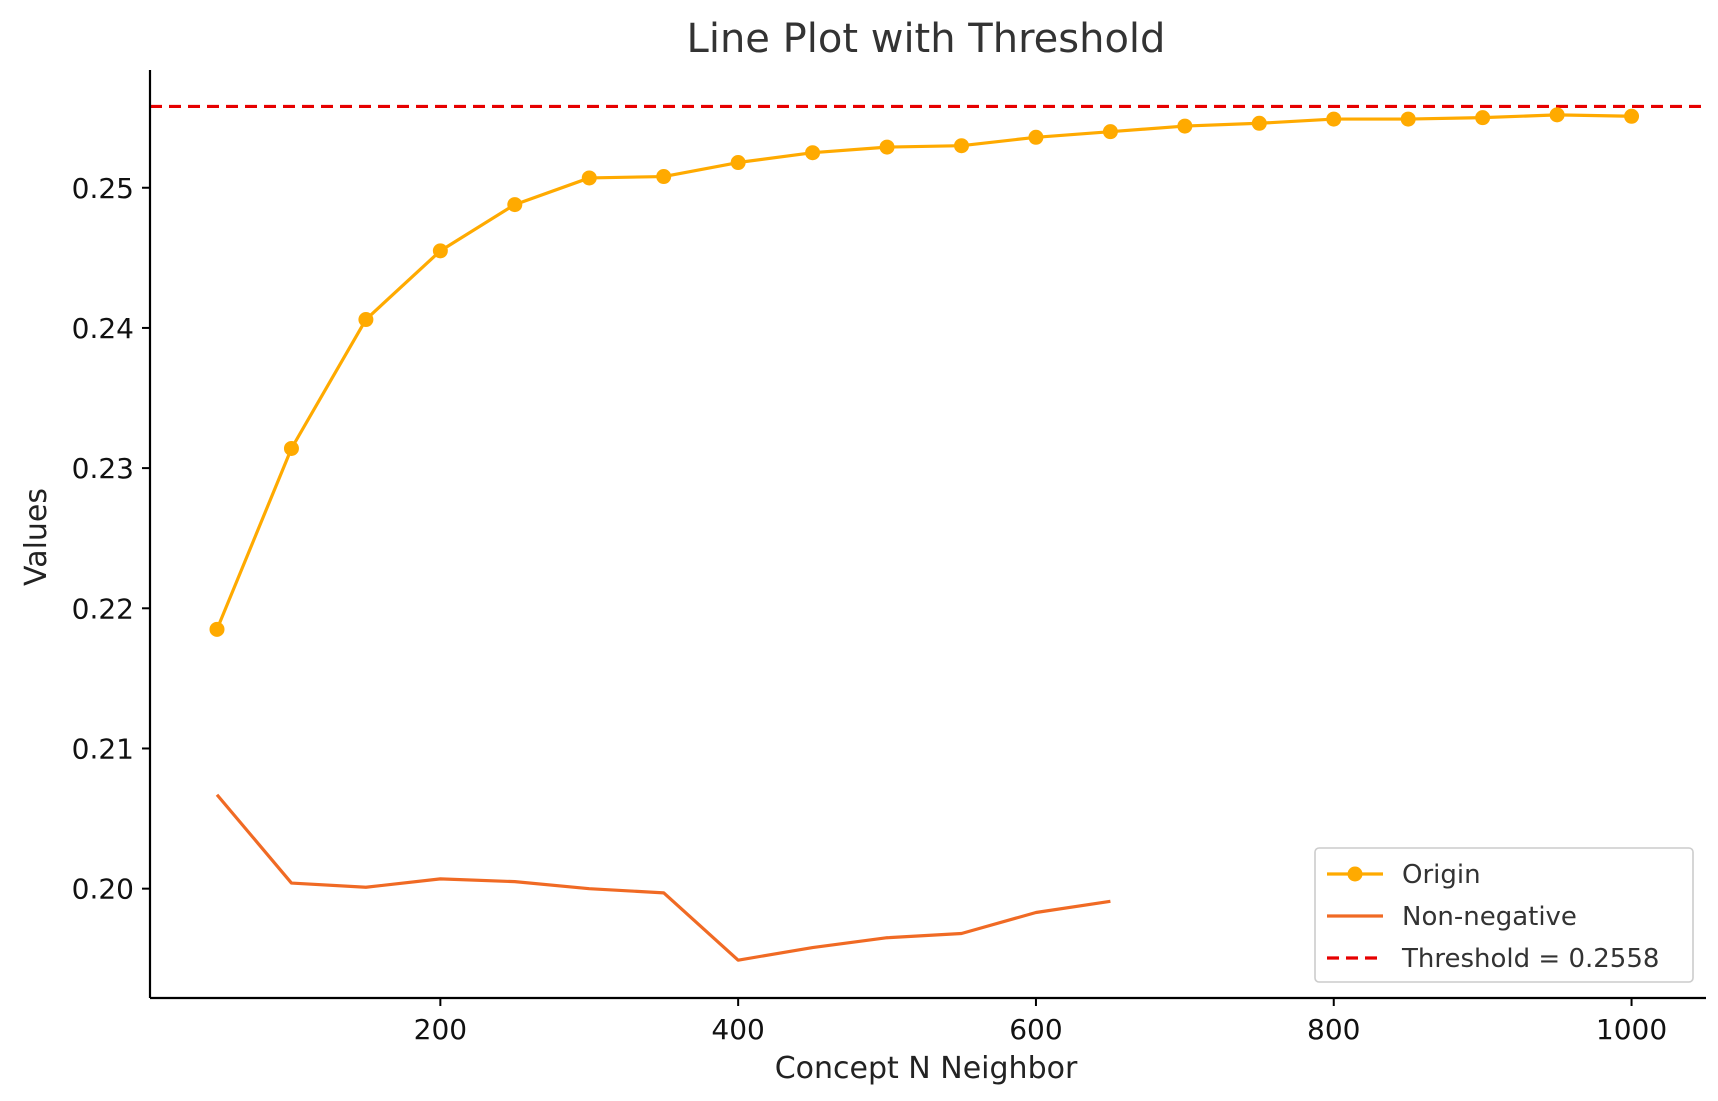 Image resolution: width=1718 pixels, height=1101 pixels. Describe the element at coordinates (1035, 1029) in the screenshot. I see `x-tick-label: 600` at that location.